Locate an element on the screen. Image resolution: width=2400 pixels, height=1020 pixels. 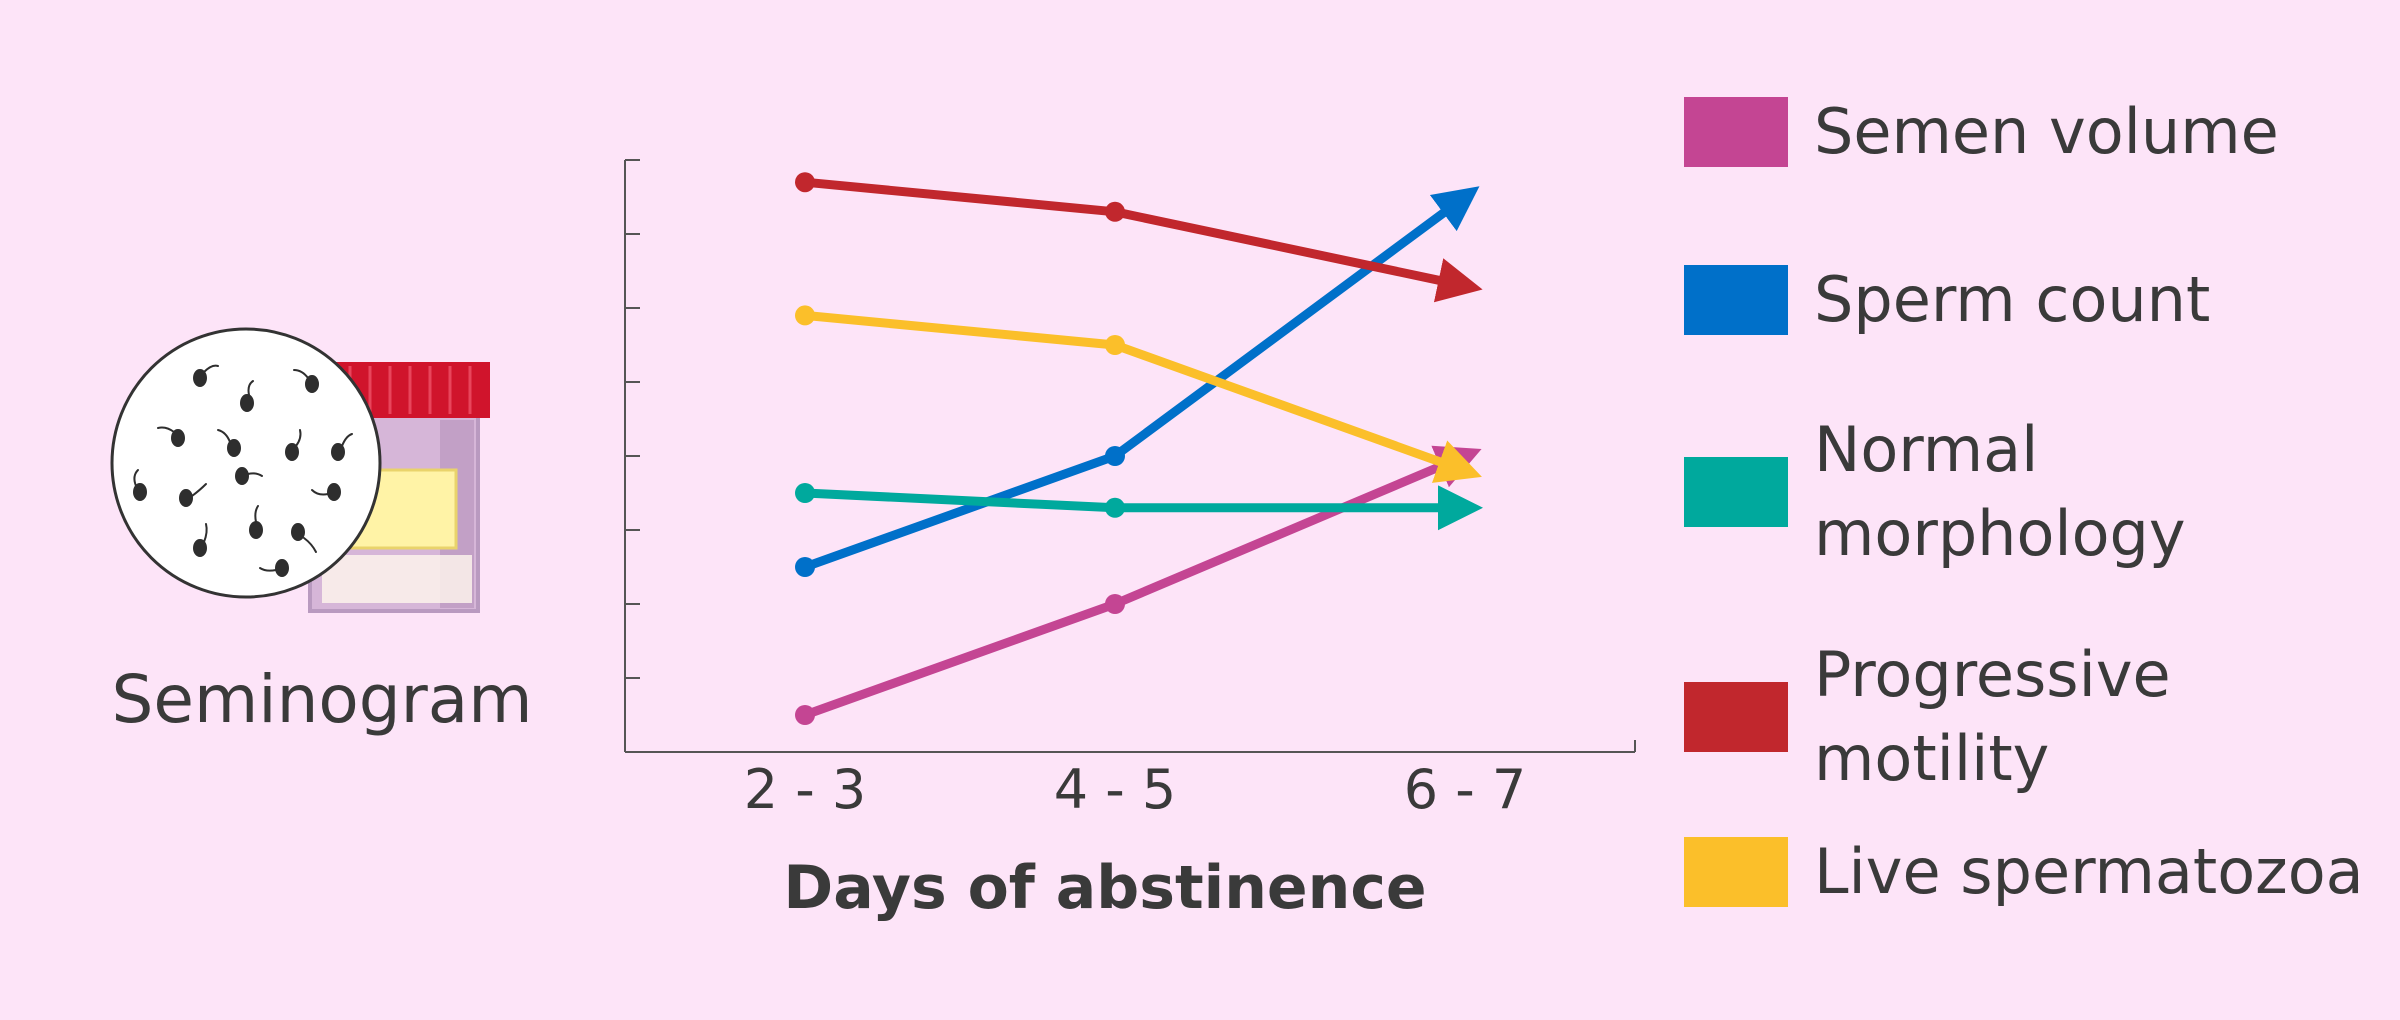
series-normal-morphology is located at coordinates (1139, 507).